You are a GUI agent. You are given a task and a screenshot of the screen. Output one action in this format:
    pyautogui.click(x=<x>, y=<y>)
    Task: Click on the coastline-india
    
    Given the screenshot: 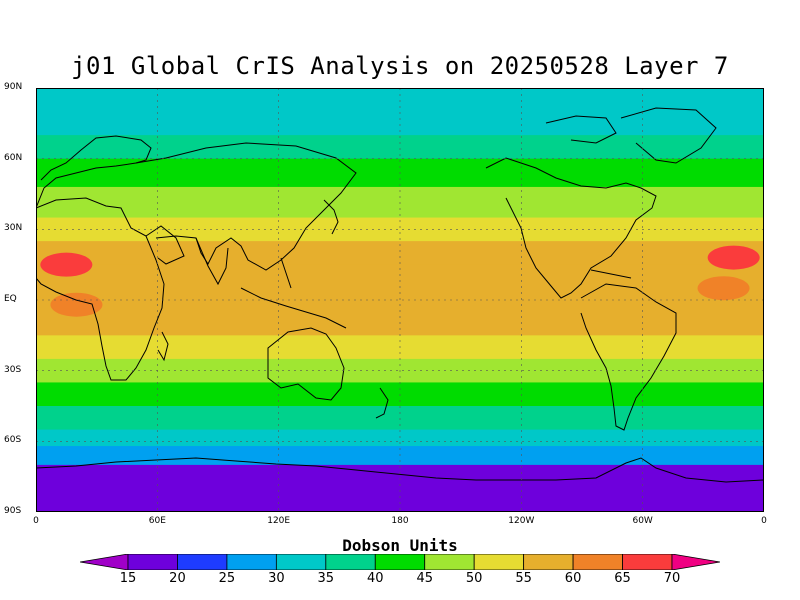 What is the action you would take?
    pyautogui.click(x=212, y=261)
    